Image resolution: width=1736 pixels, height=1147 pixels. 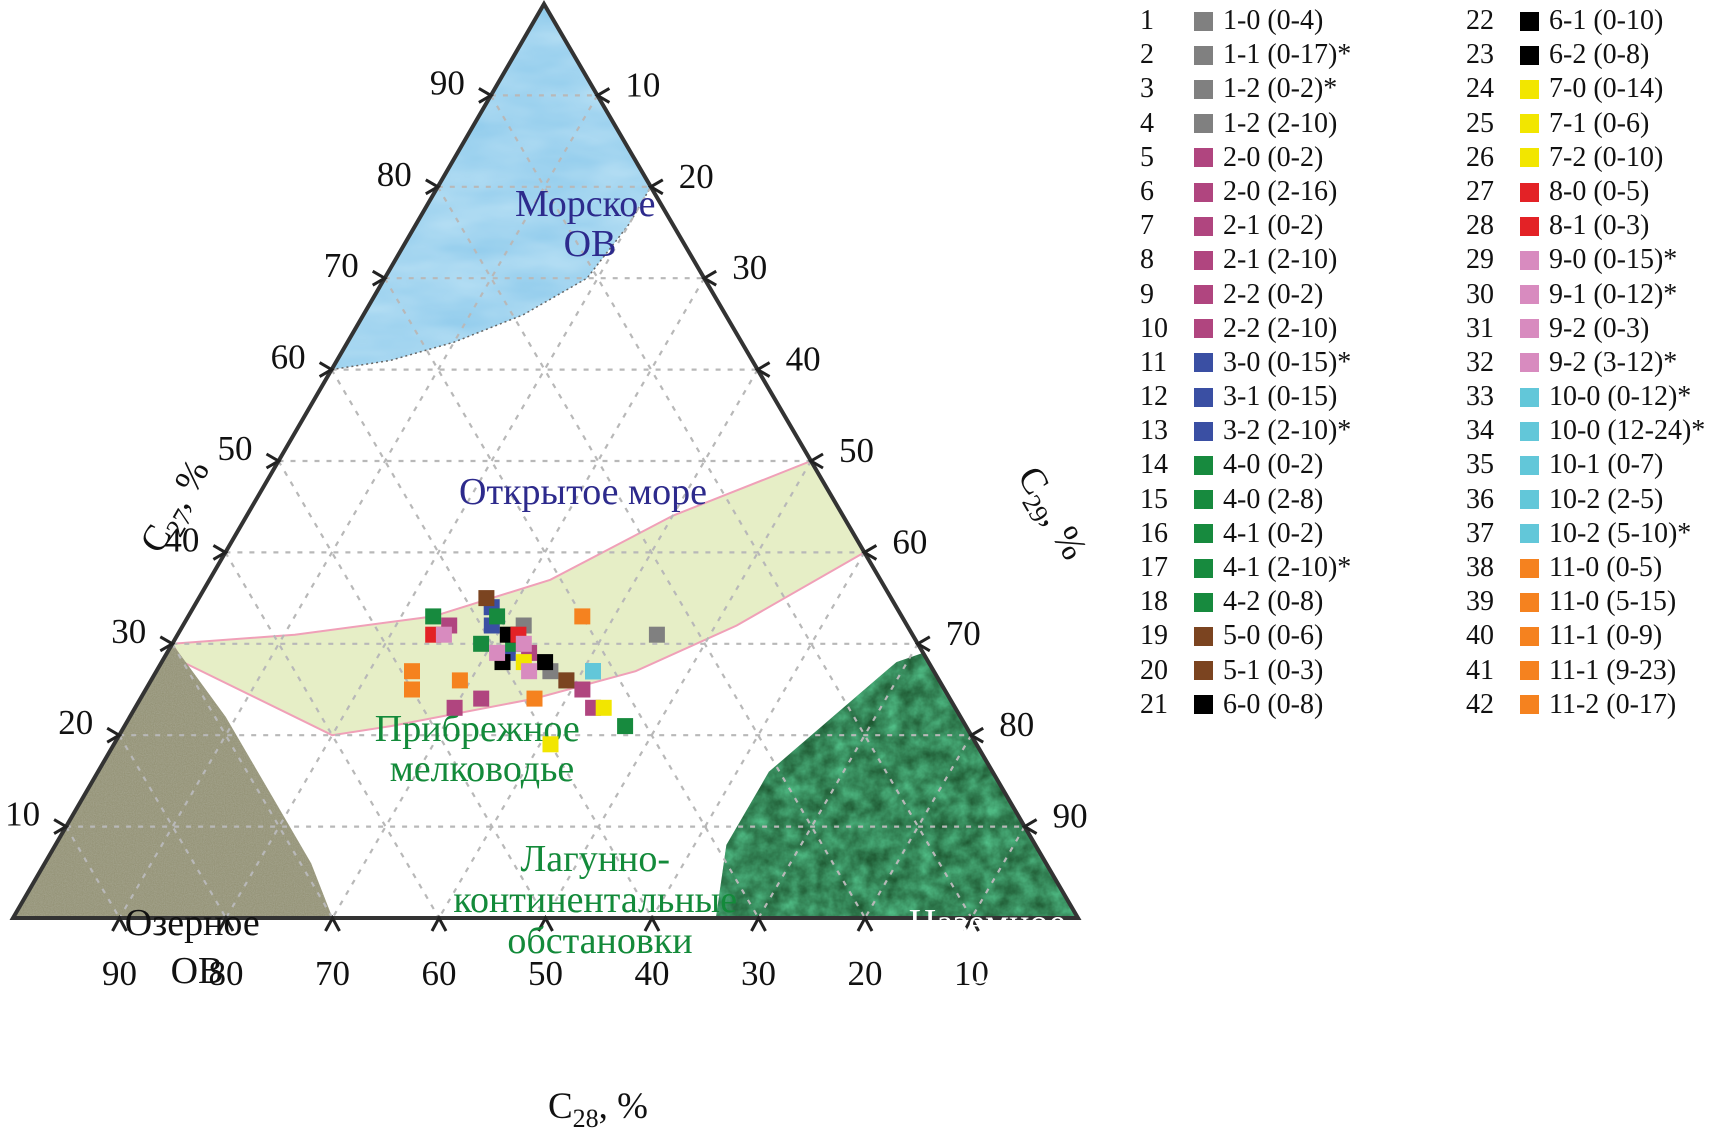 What do you see at coordinates (1585, 671) in the screenshot?
I see `legend-item: 41 11-1 (9-23)` at bounding box center [1585, 671].